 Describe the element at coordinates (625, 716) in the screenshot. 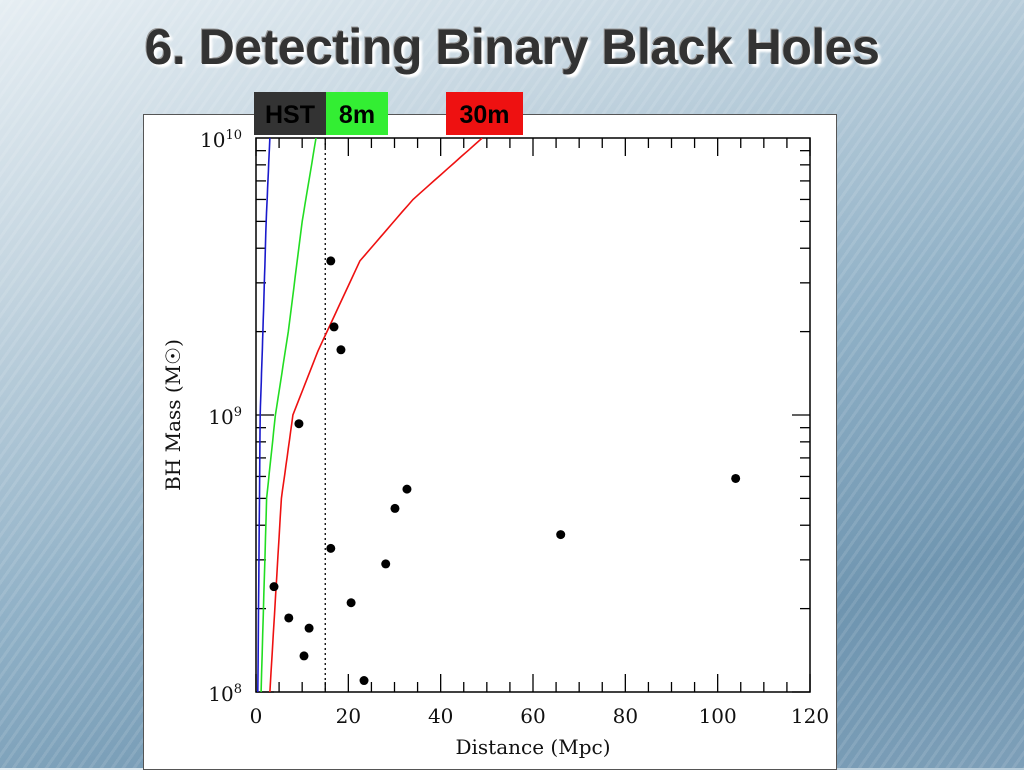

I see `x-tick-label: 80` at that location.